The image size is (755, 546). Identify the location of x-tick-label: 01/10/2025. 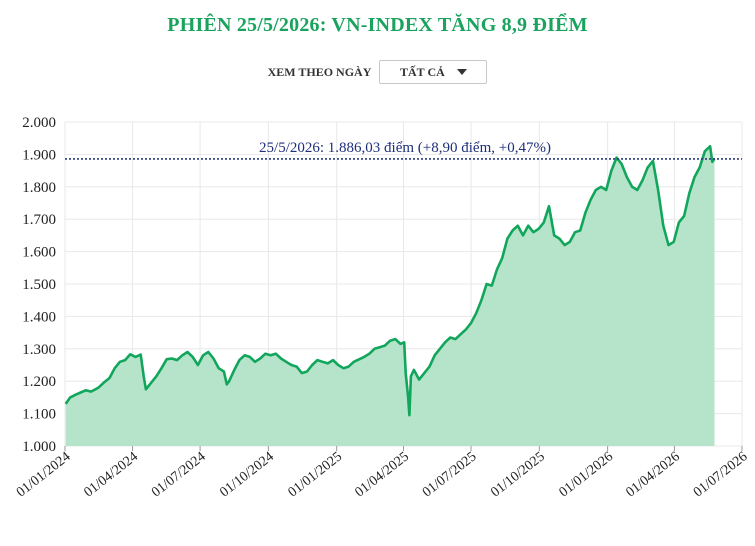
(517, 474).